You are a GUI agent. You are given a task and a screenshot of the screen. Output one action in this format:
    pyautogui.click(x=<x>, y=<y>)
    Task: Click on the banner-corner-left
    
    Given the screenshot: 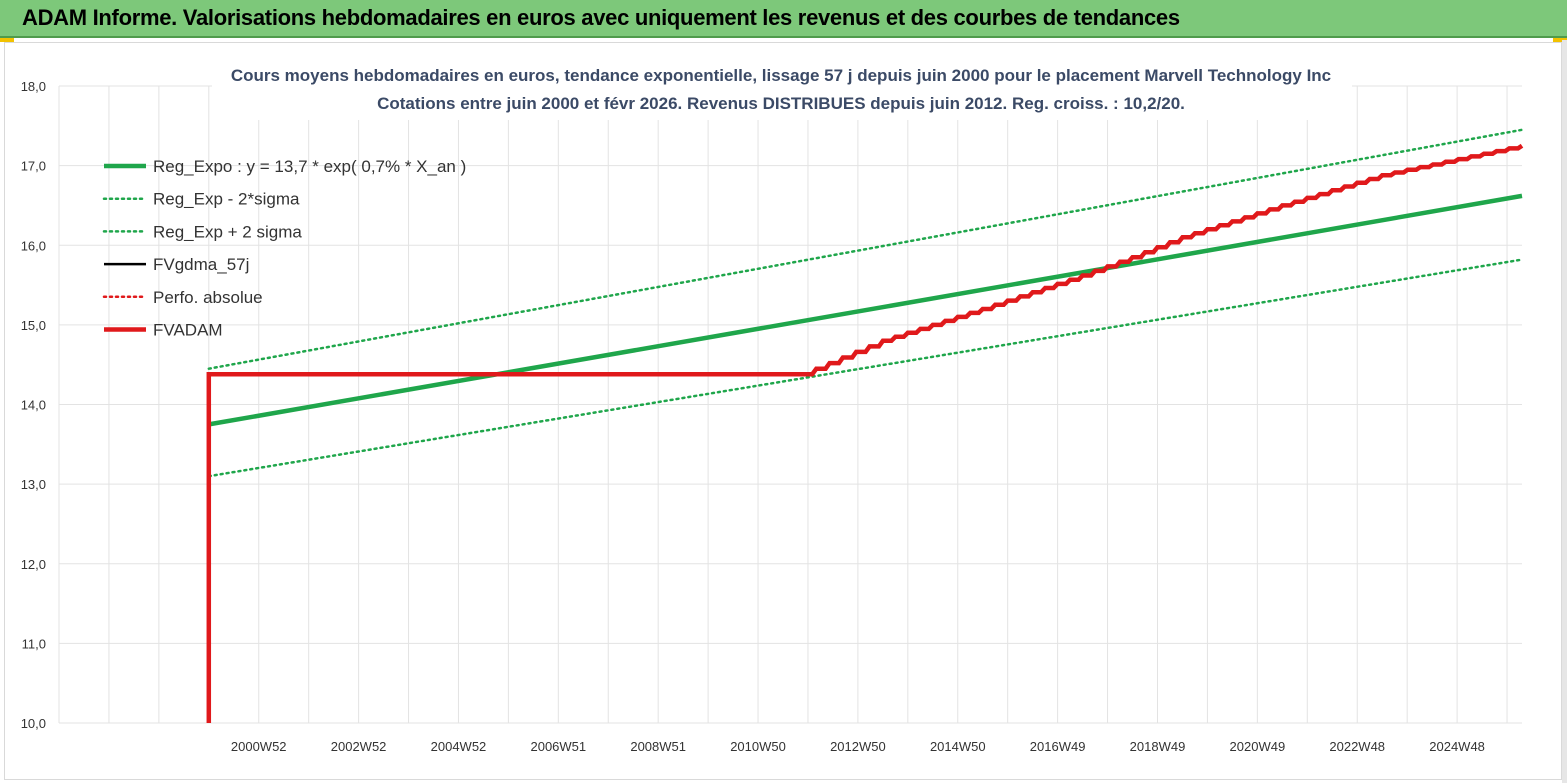 What is the action you would take?
    pyautogui.click(x=7, y=40)
    